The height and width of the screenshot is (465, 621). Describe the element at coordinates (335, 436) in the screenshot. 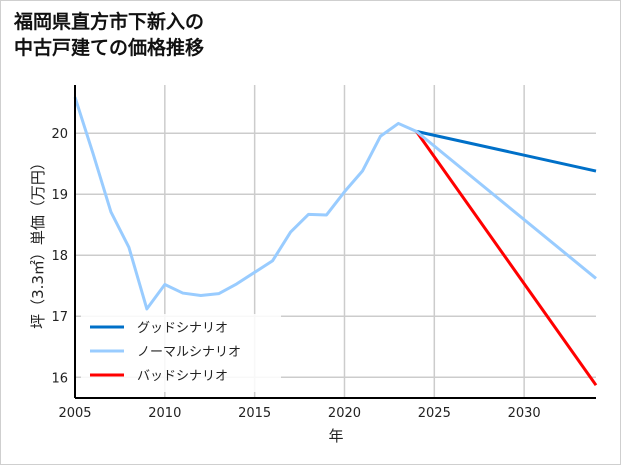

I see `x-axis-label: 年` at that location.